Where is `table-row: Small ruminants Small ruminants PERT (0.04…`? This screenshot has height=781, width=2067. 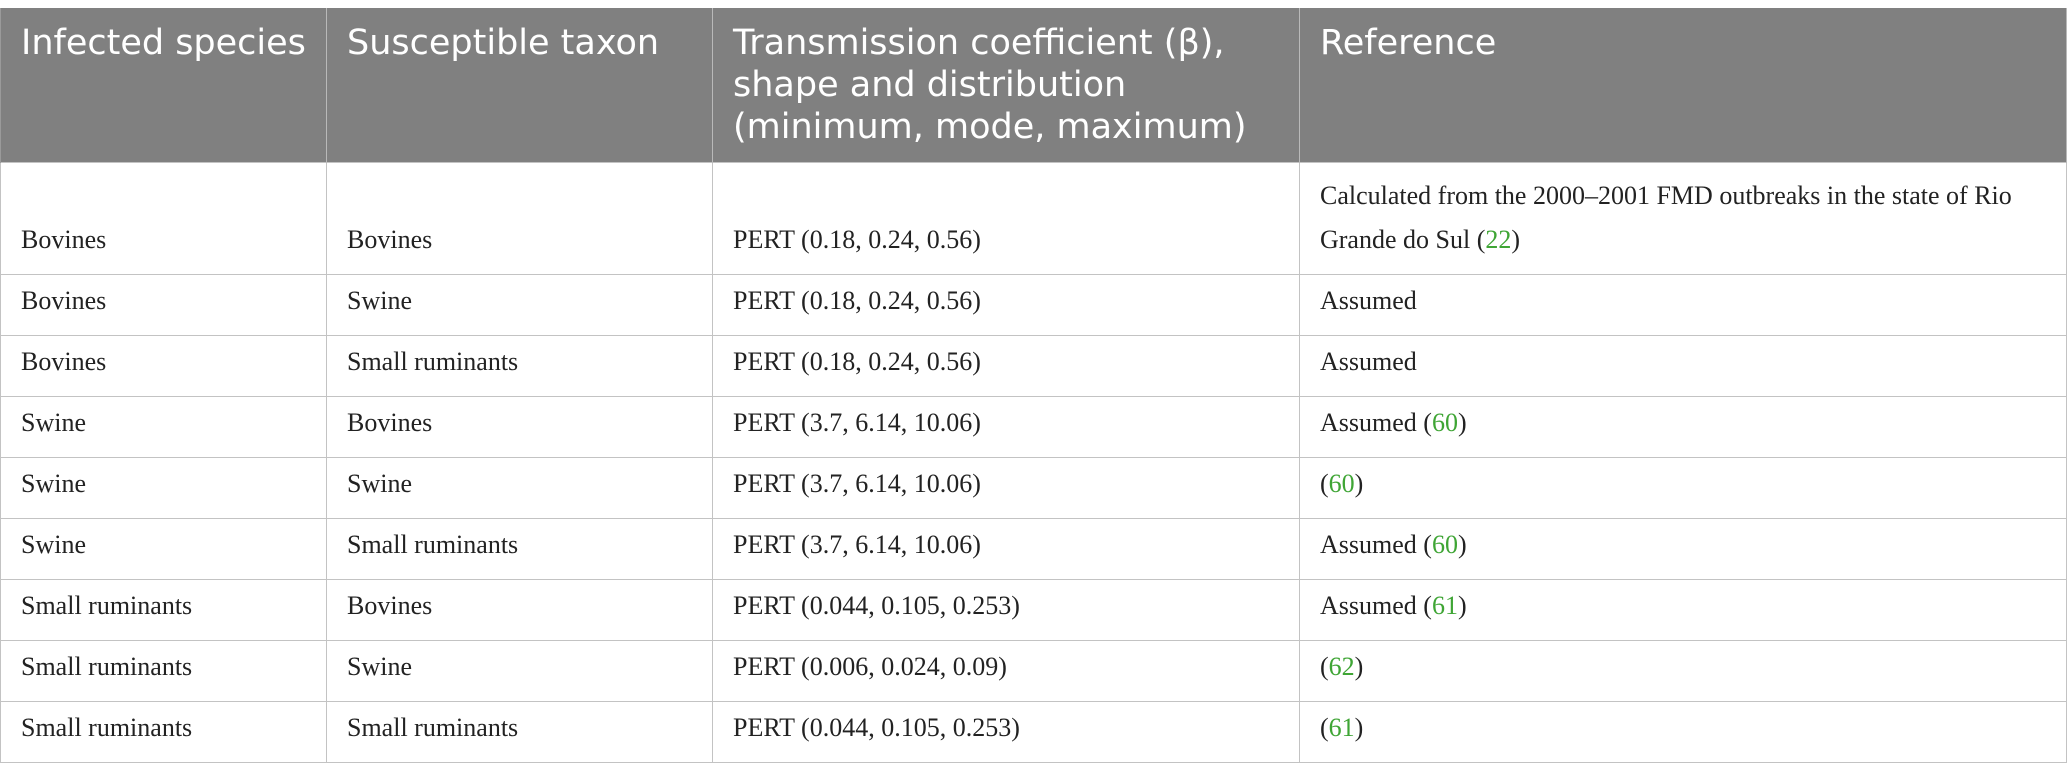
table-row: Small ruminants Small ruminants PERT (0.04… is located at coordinates (1033, 732).